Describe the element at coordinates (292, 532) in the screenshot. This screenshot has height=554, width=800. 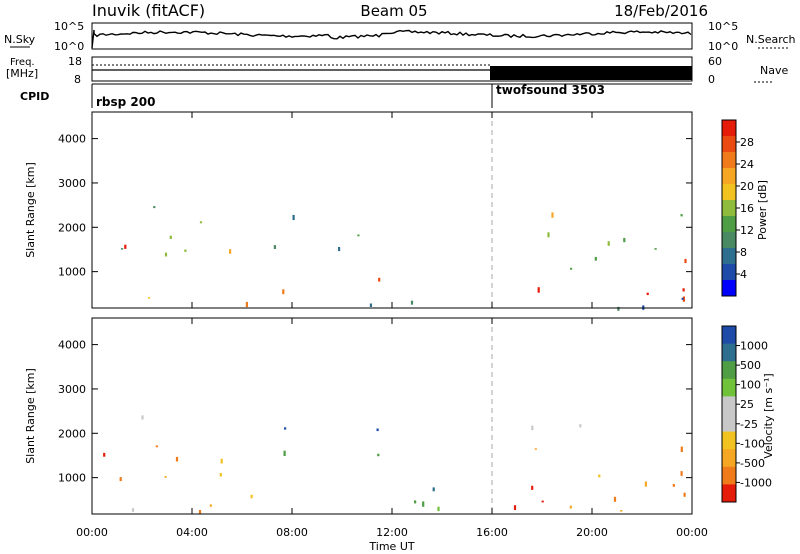
I see `x-tick-label: 08:00` at that location.